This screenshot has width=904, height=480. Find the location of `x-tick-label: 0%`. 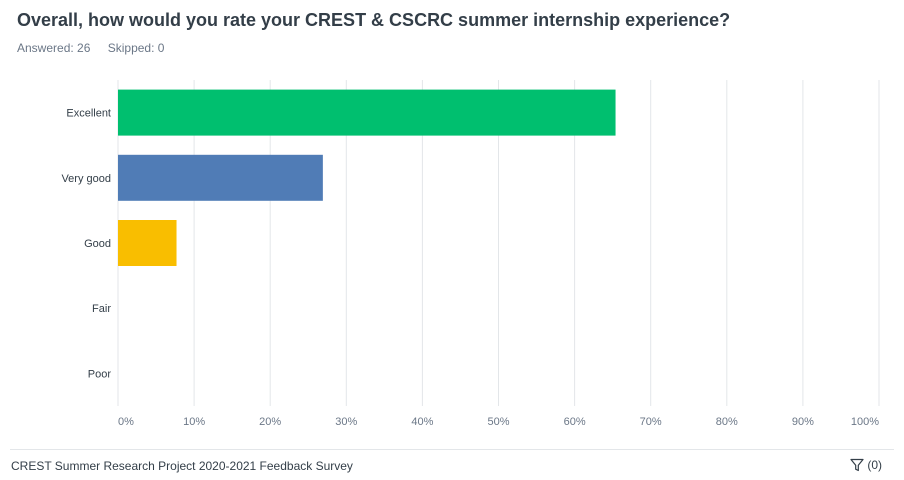

x-tick-label: 0% is located at coordinates (126, 422).